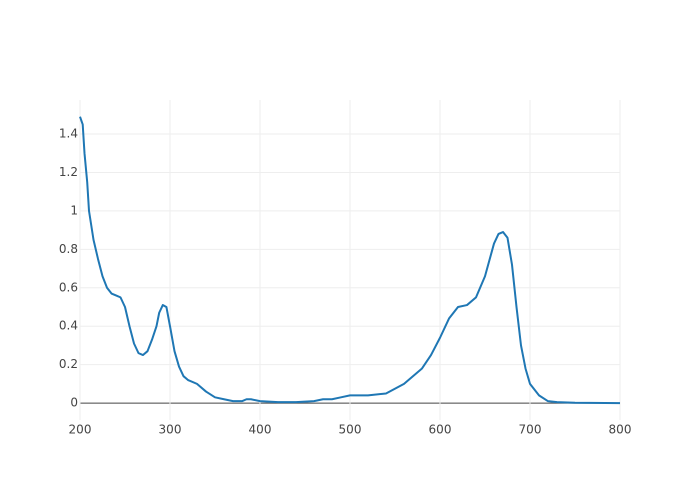 The height and width of the screenshot is (504, 700). Describe the element at coordinates (68, 364) in the screenshot. I see `y-tick-label: 0.2` at that location.